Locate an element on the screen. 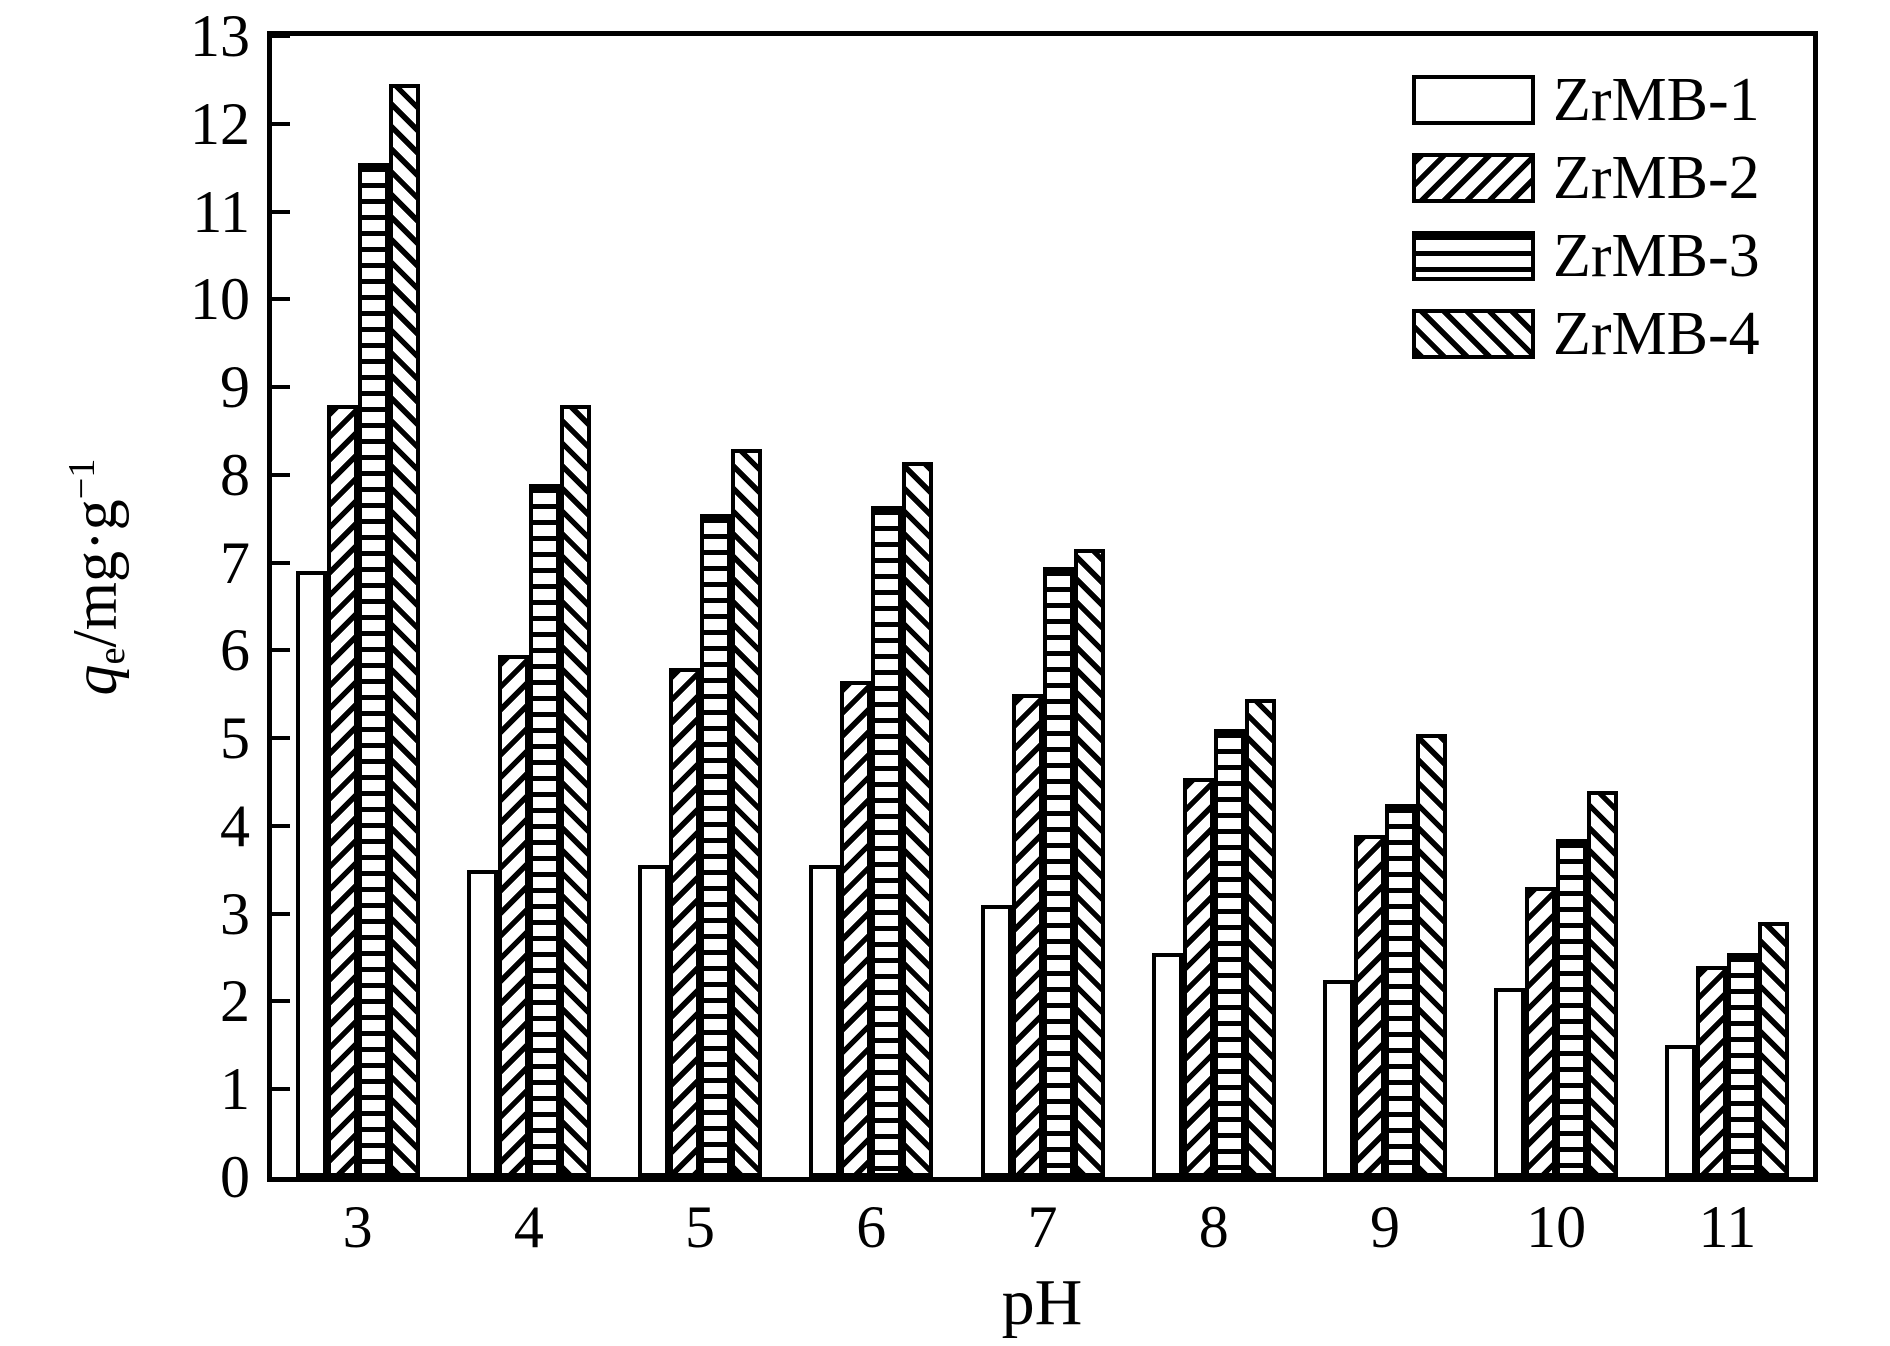 The image size is (1890, 1346). y-axis-title-text: qe/mg·g−1 is located at coordinates (97, 576).